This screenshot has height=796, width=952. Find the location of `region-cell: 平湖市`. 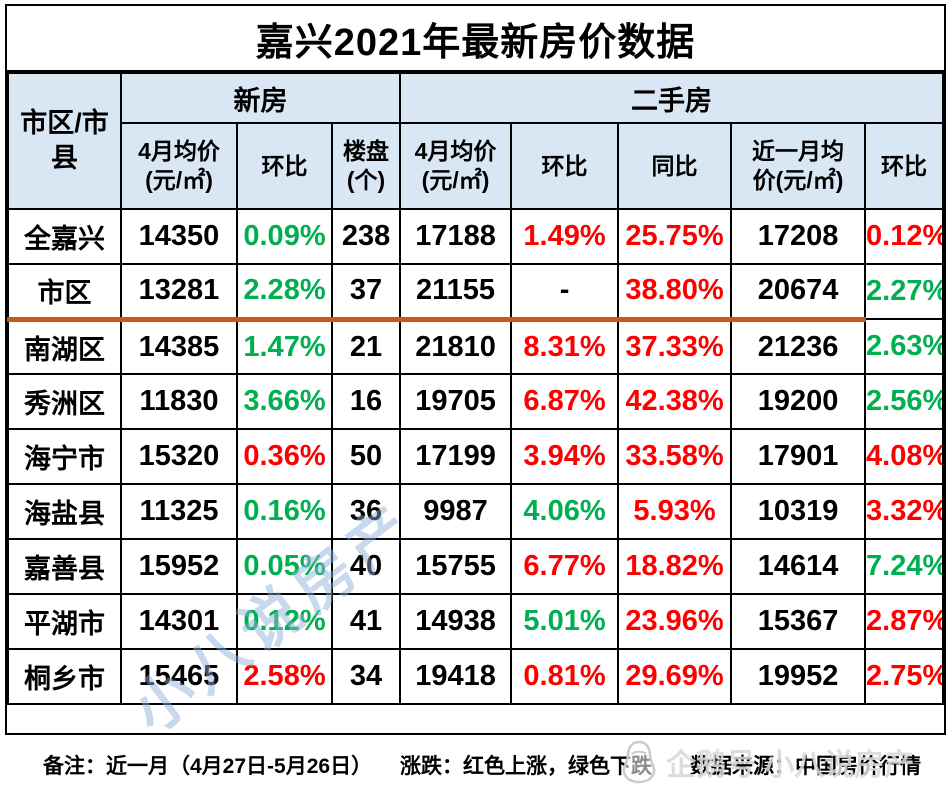

region-cell: 平湖市 is located at coordinates (64, 621).